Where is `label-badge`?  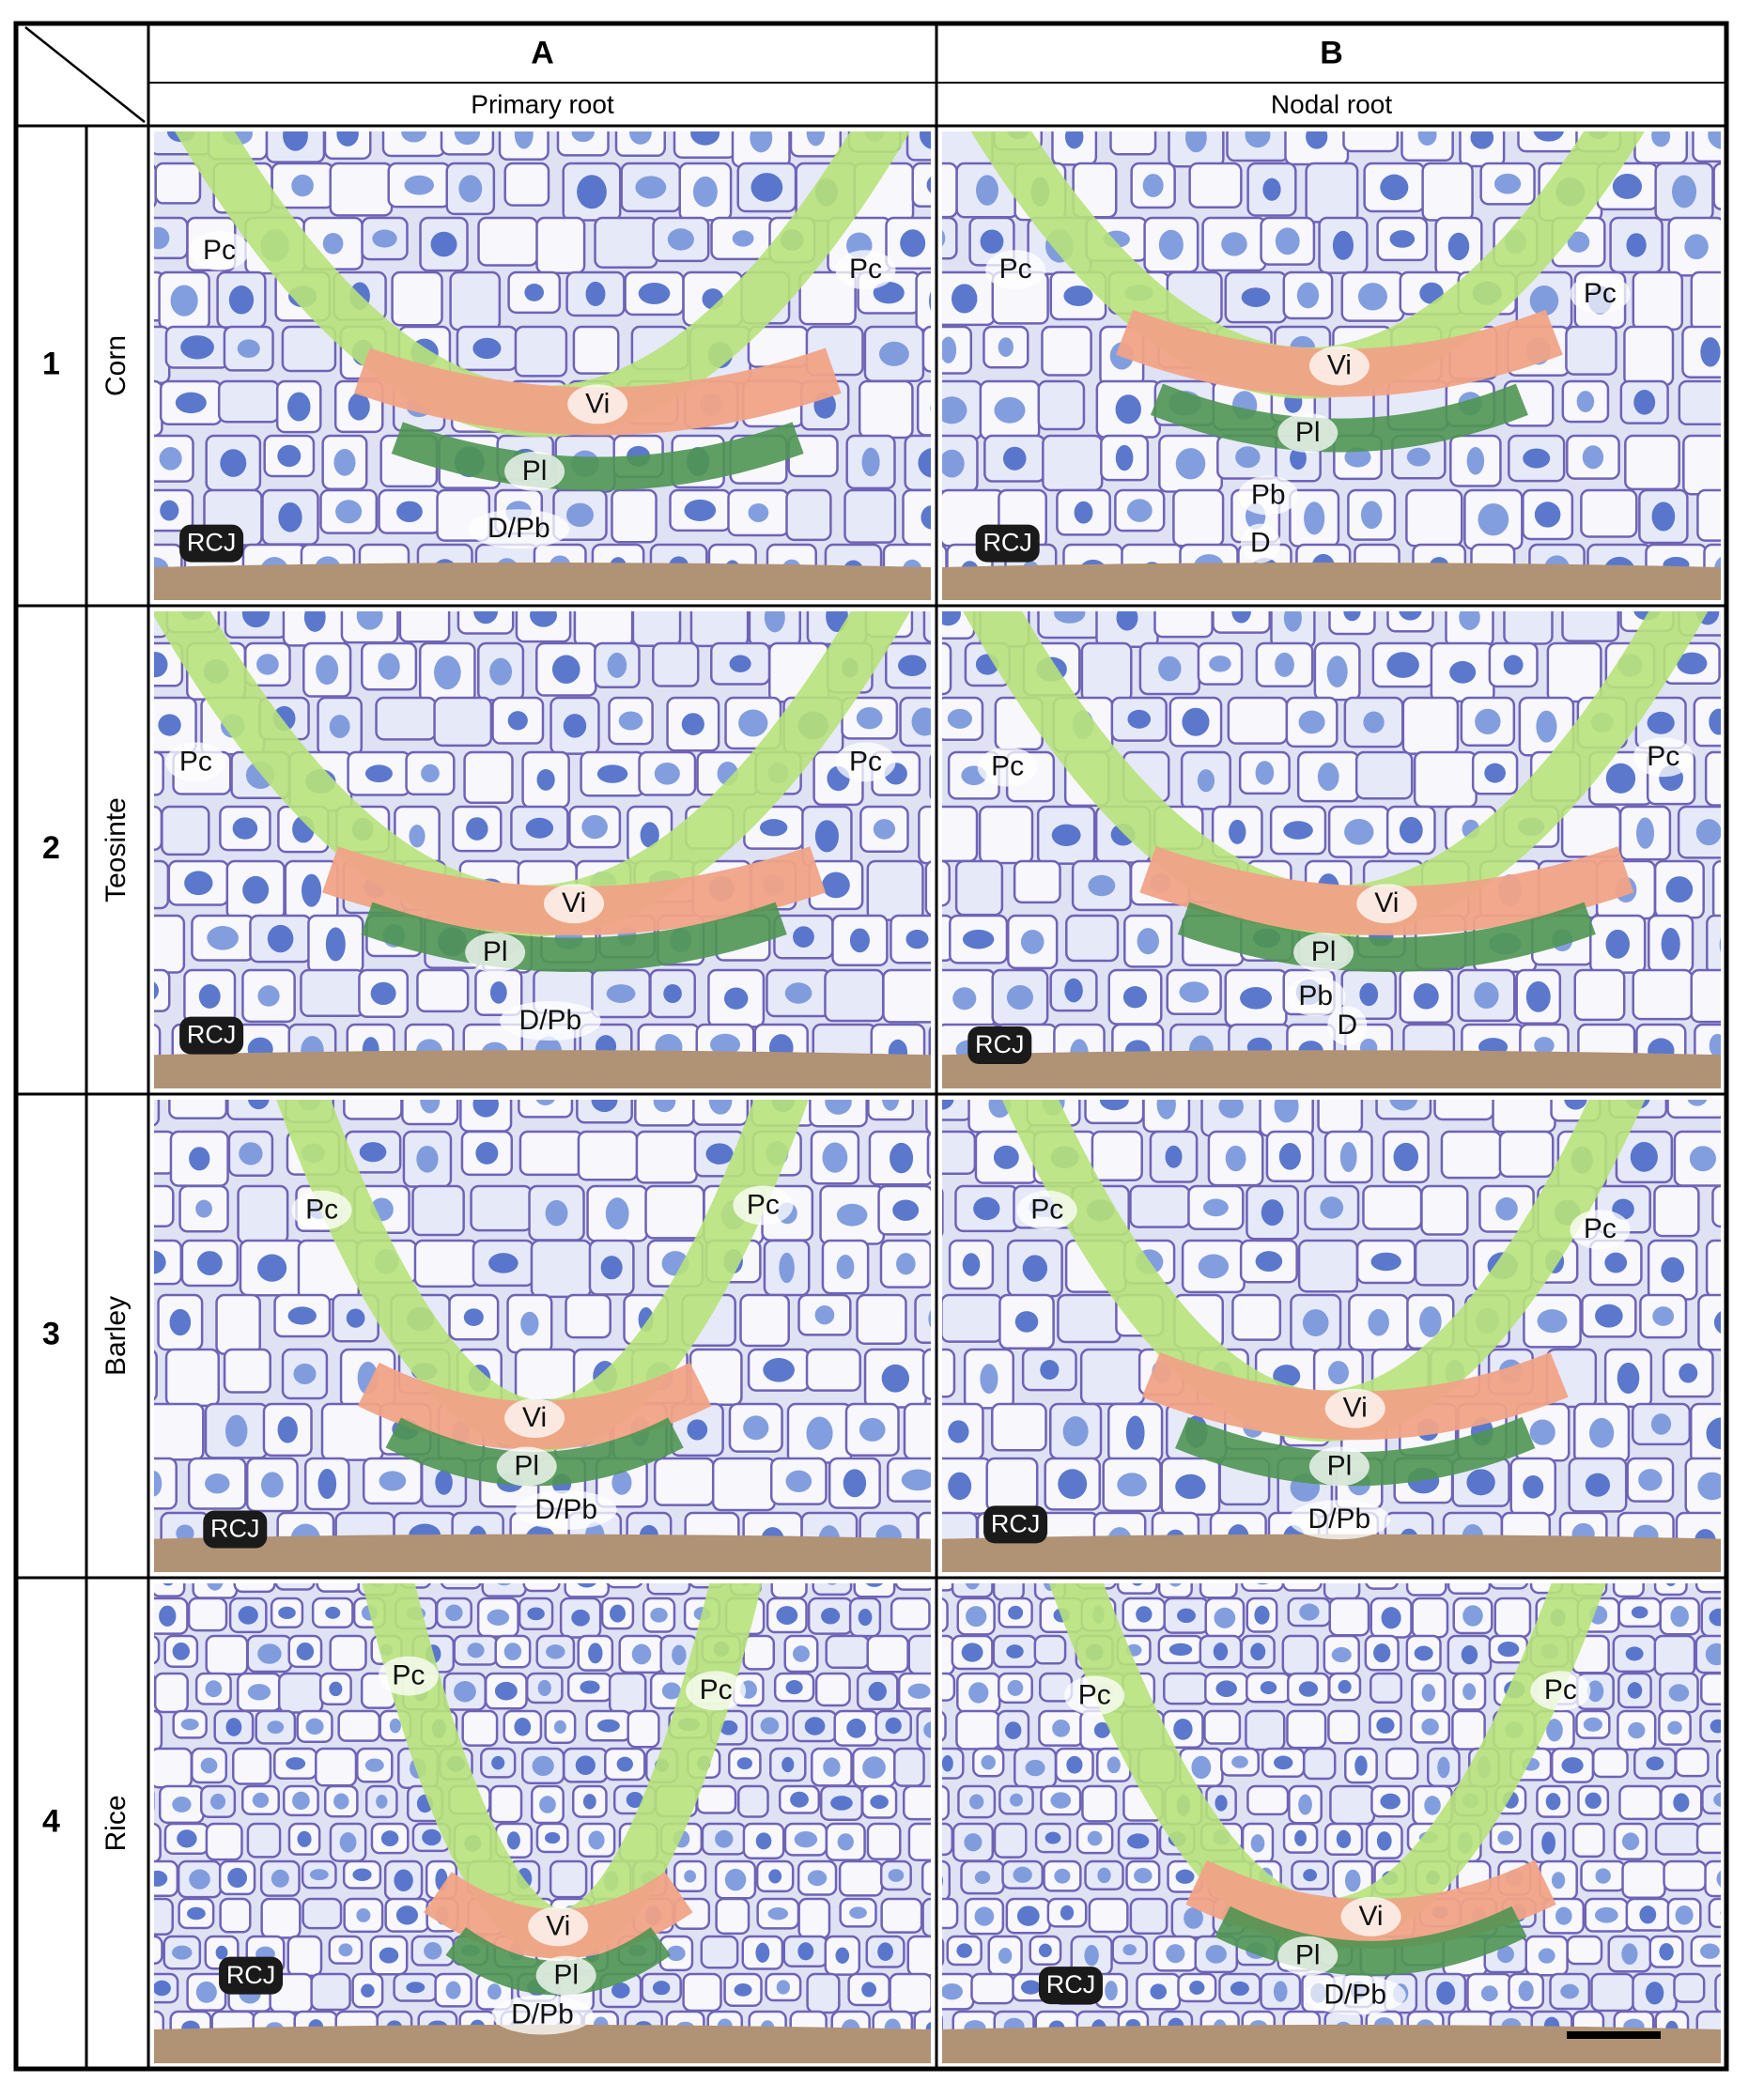
label-badge is located at coordinates (251, 1975).